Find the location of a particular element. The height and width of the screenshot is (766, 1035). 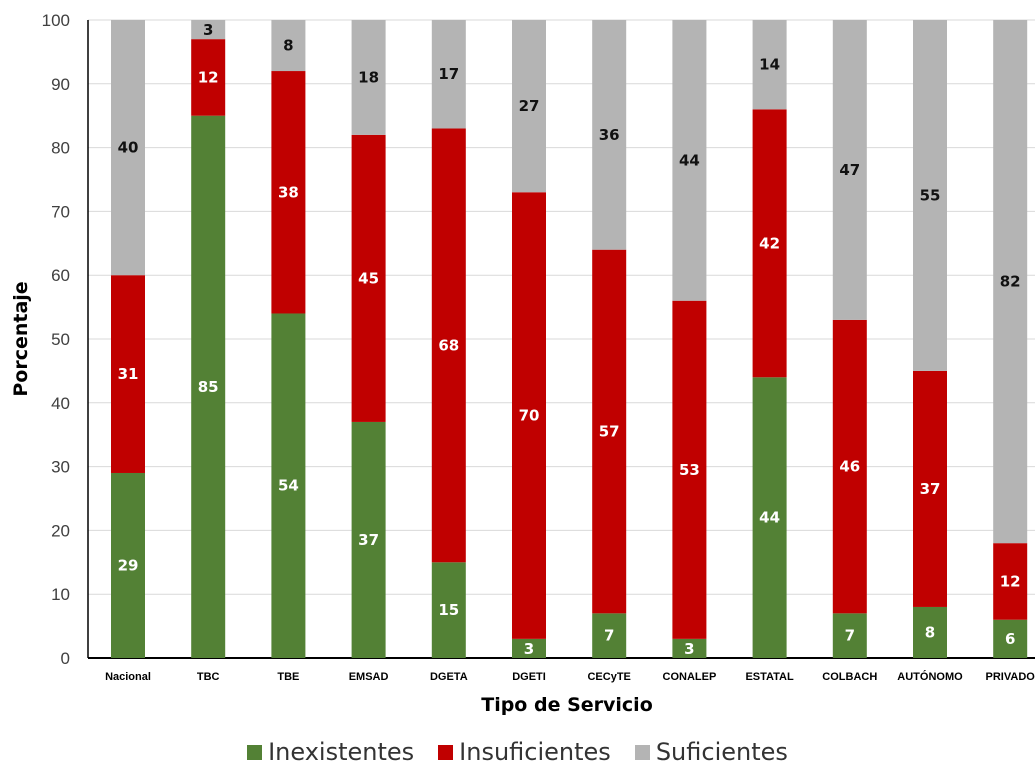

y-tick-labels: 0 10 20 30 40 50 60 70 80 90 100 is located at coordinates (56, 339).